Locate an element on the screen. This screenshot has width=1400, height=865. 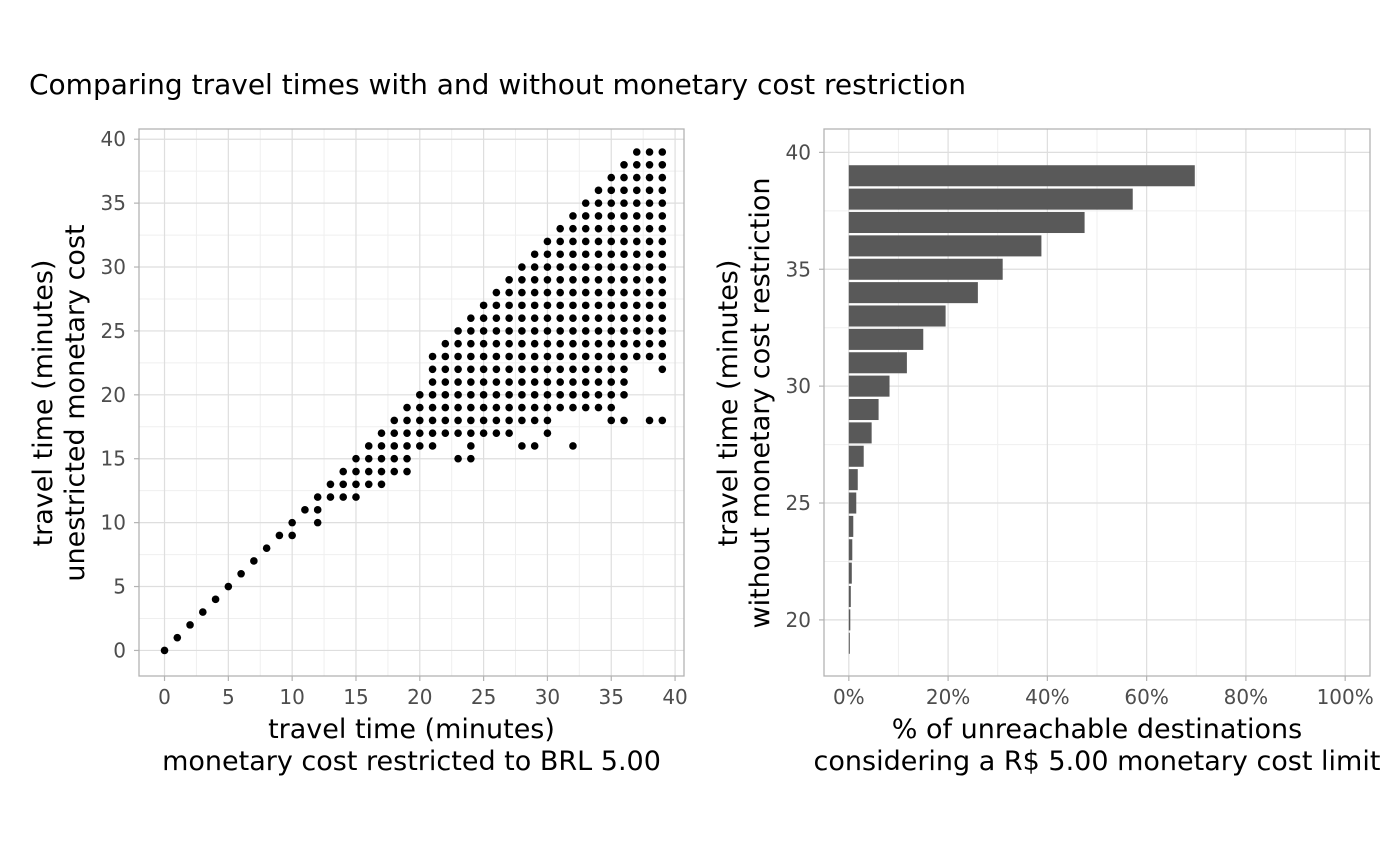
scatter-x-tick-label: 20 is located at coordinates (419, 697).